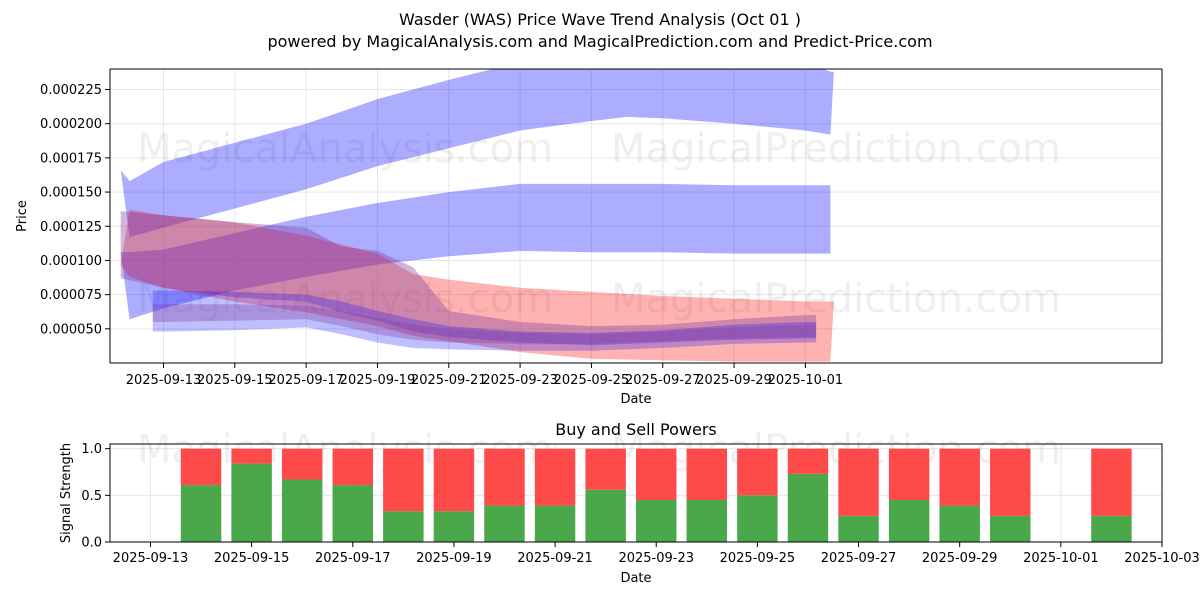 Image resolution: width=1200 pixels, height=600 pixels. I want to click on lower-blue-band, so click(475, 251).